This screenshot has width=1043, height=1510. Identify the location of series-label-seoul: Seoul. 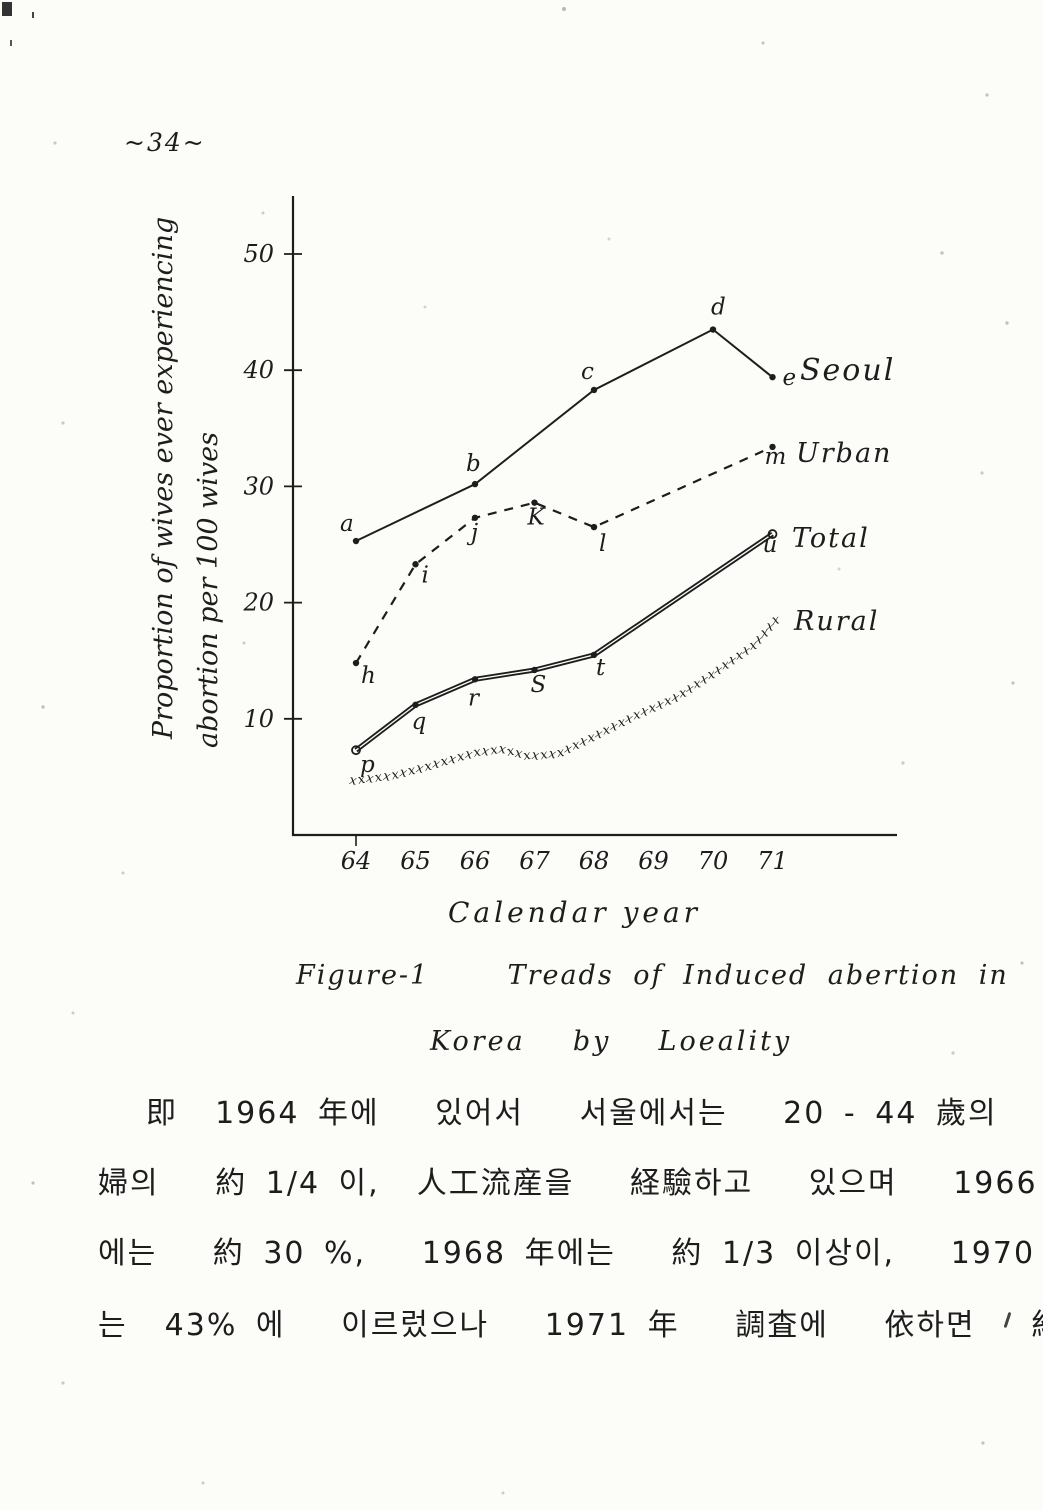
(847, 370).